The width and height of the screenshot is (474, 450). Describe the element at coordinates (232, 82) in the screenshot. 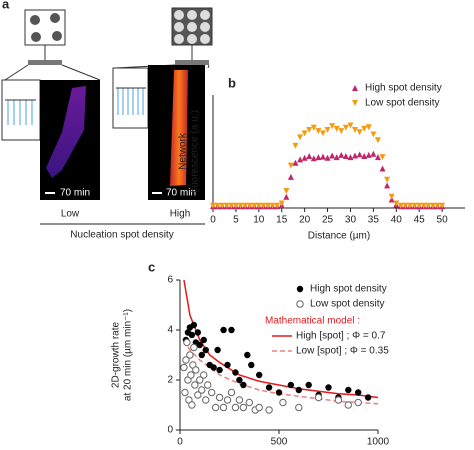

I see `panel-label: b` at that location.